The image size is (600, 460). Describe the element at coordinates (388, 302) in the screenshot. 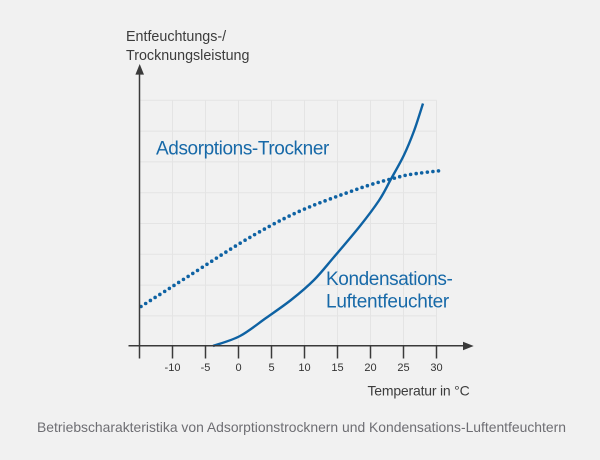

I see `svg-text: Luftentfeuchter` at that location.